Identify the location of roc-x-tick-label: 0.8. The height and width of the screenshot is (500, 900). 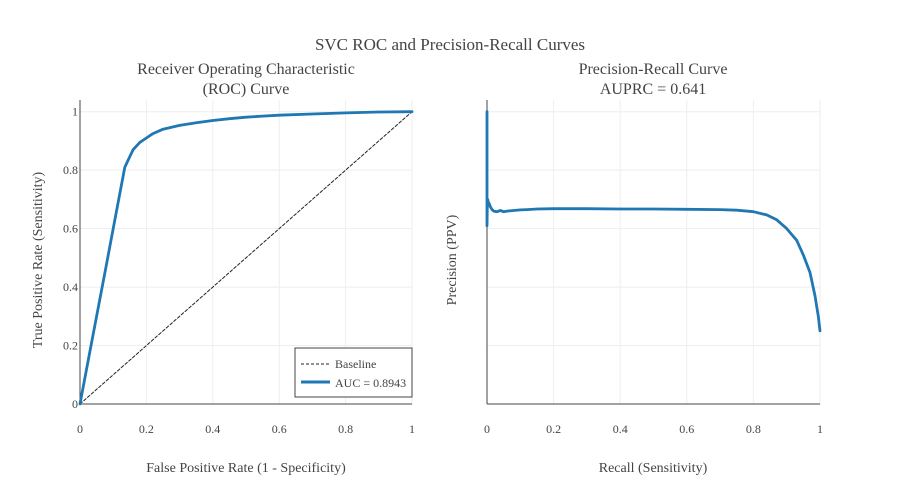
(345, 429).